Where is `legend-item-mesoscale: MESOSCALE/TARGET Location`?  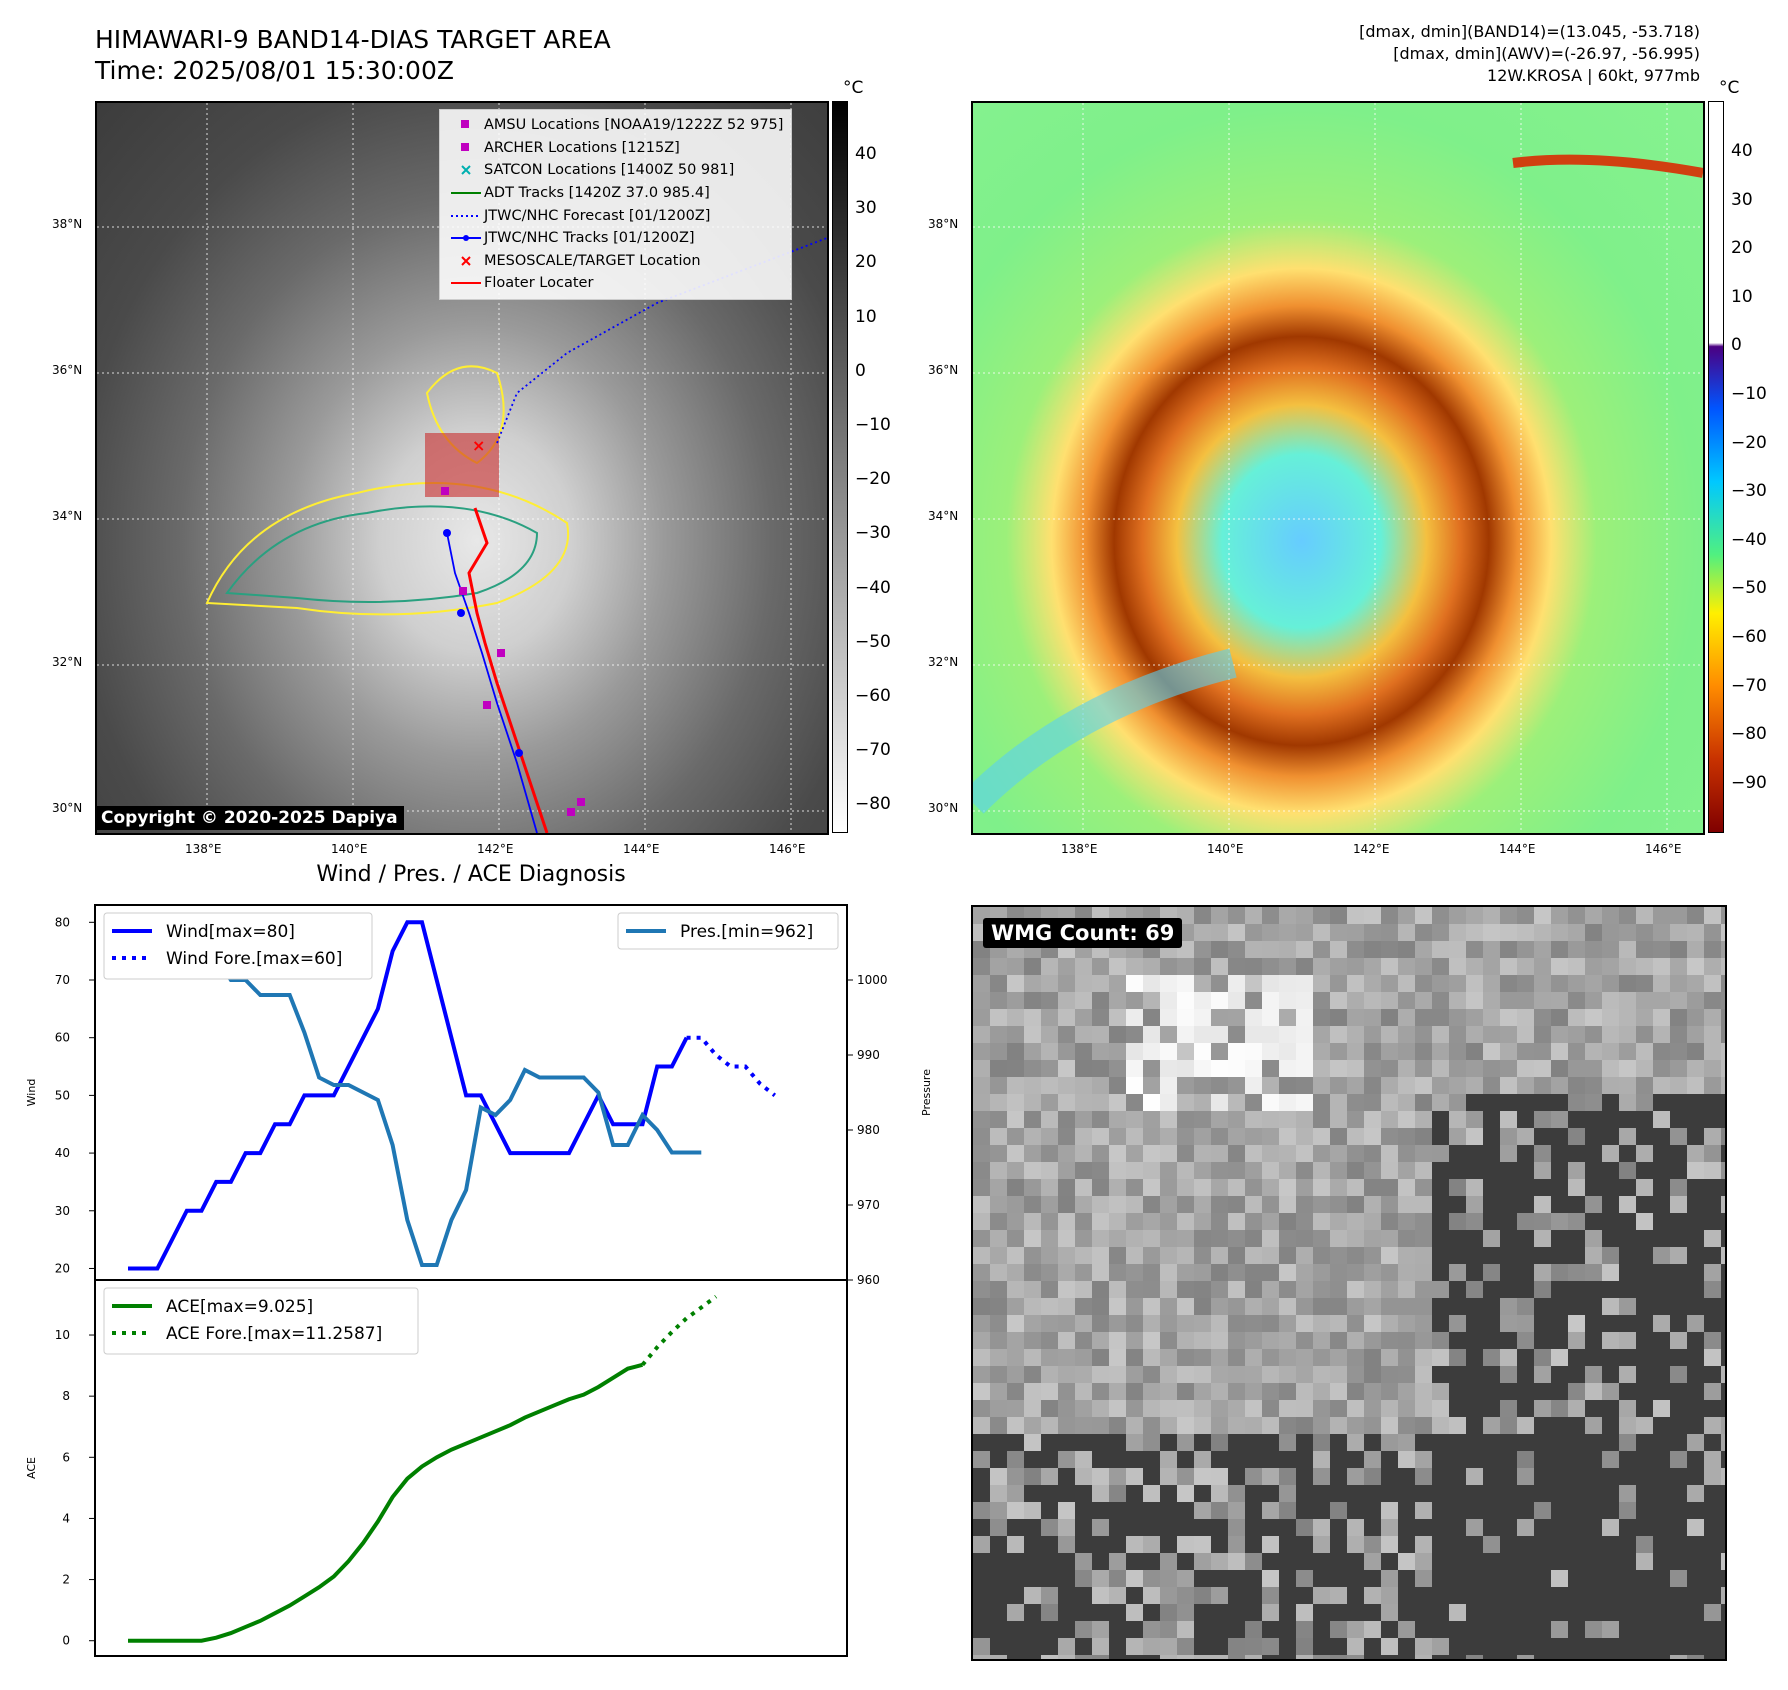 legend-item-mesoscale: MESOSCALE/TARGET Location is located at coordinates (615, 261).